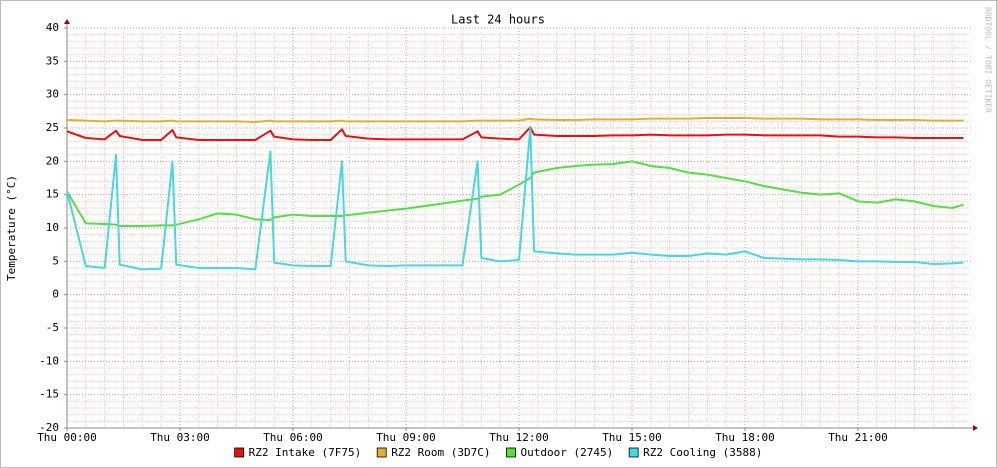  What do you see at coordinates (440, 452) in the screenshot?
I see `legend-label: RZ2 Room (3D7C)` at bounding box center [440, 452].